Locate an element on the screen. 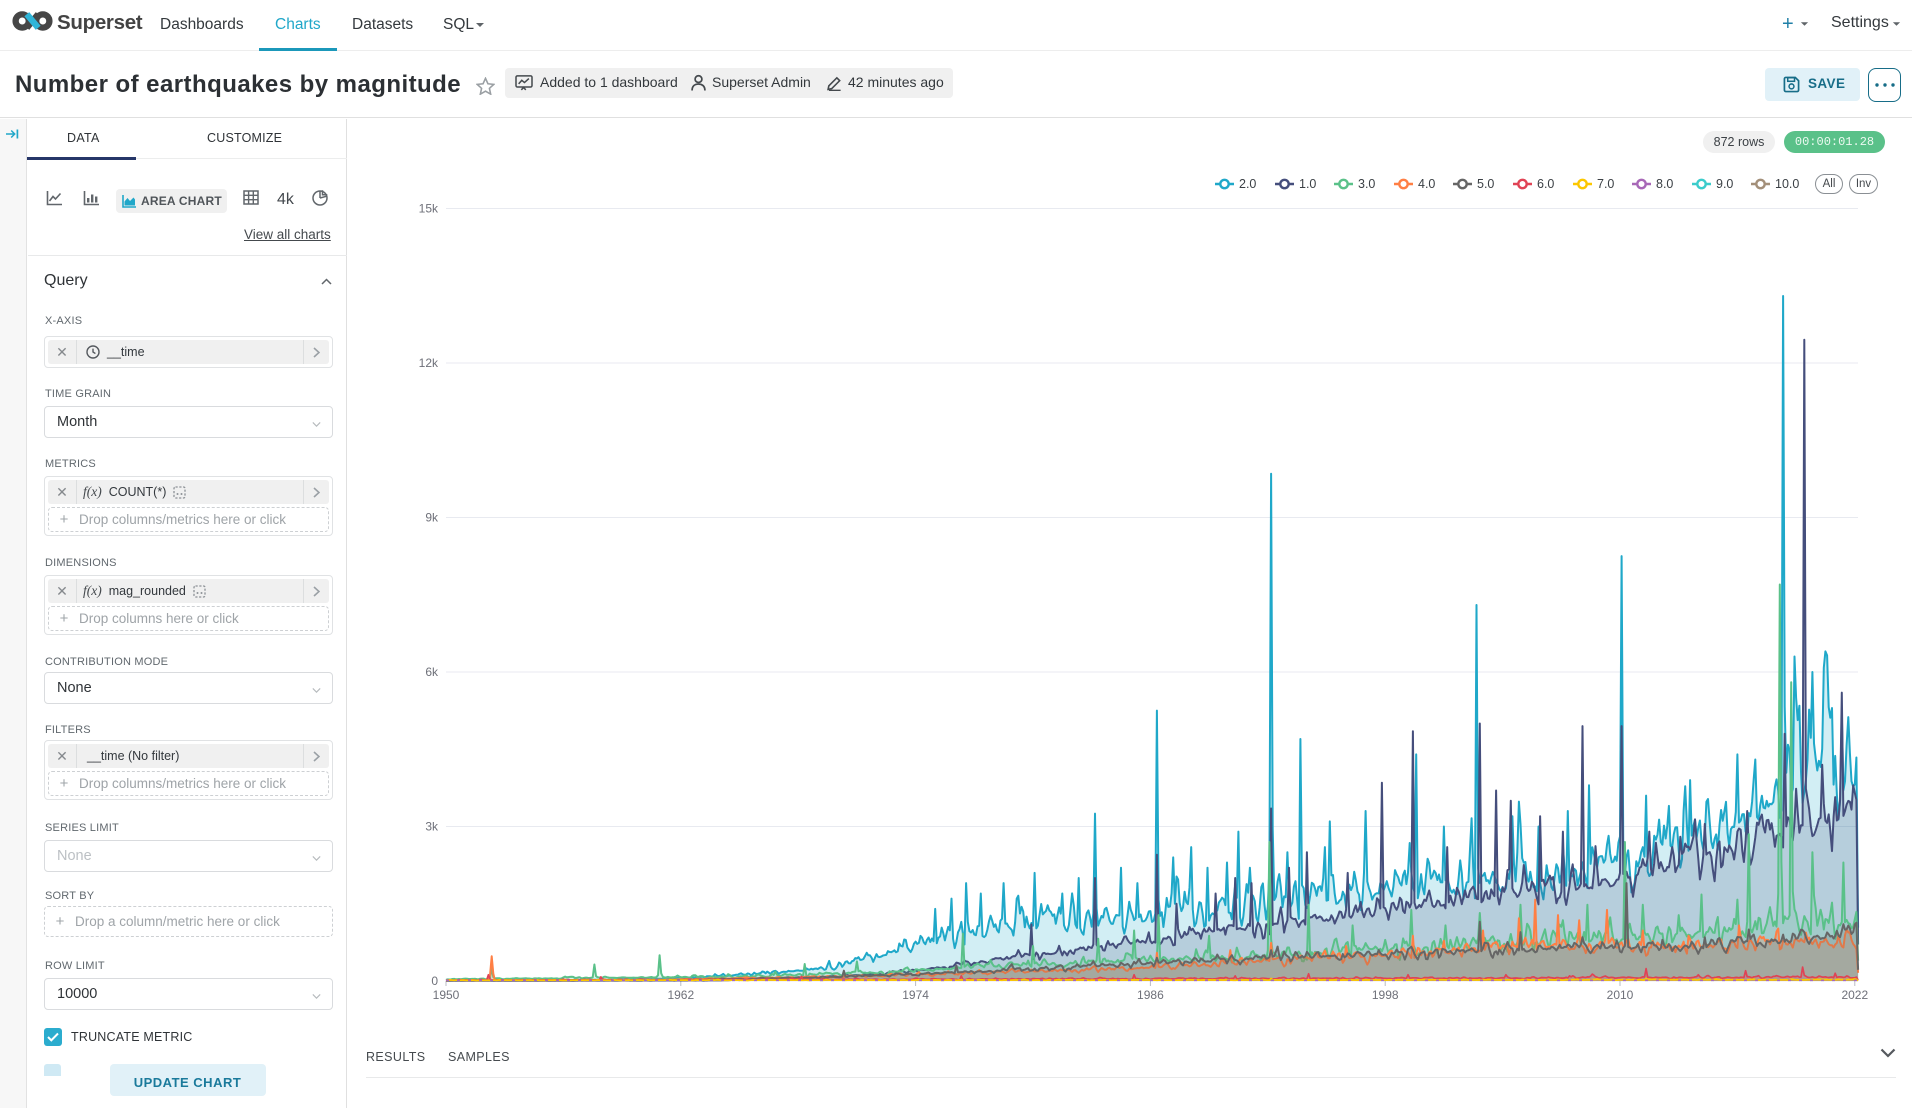 The width and height of the screenshot is (1912, 1108). svg-text: 1974 is located at coordinates (915, 995).